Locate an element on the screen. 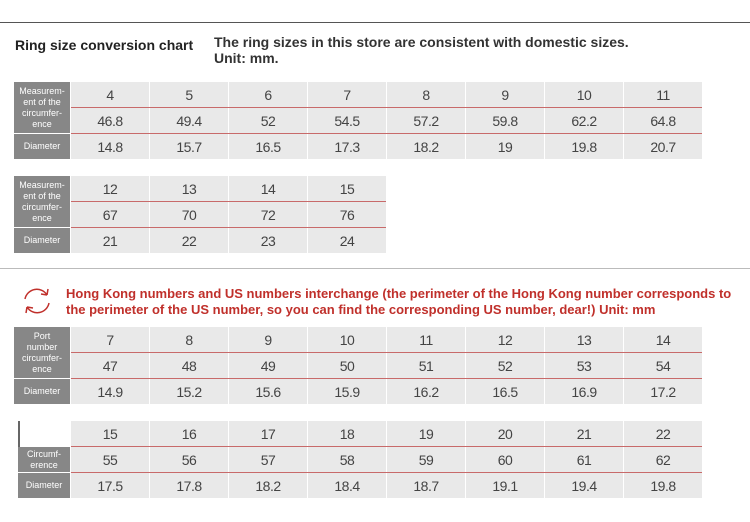 The width and height of the screenshot is (750, 522). table-cell: 7 is located at coordinates (347, 94).